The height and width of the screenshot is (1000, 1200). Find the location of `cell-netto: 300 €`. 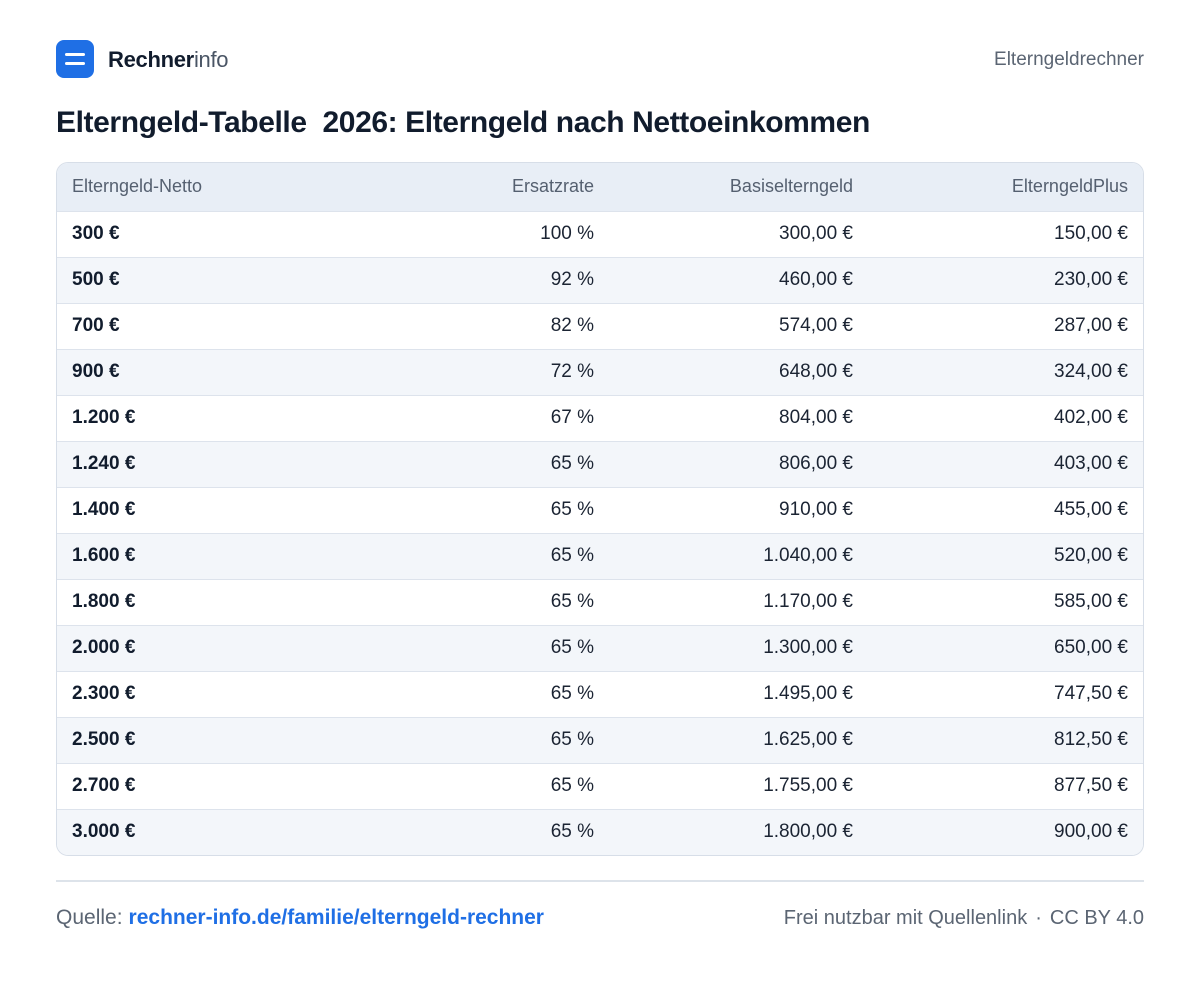

cell-netto: 300 € is located at coordinates (96, 233).